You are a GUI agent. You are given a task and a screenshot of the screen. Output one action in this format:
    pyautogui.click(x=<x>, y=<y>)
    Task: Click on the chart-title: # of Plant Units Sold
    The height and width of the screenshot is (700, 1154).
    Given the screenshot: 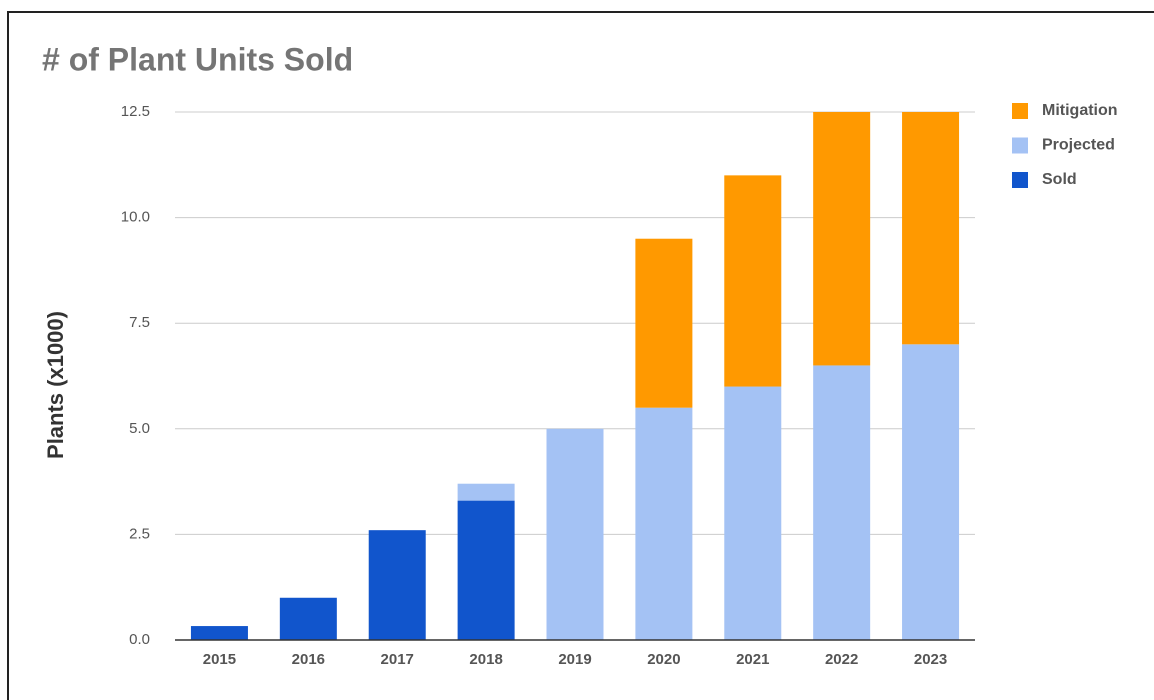 What is the action you would take?
    pyautogui.click(x=197, y=59)
    